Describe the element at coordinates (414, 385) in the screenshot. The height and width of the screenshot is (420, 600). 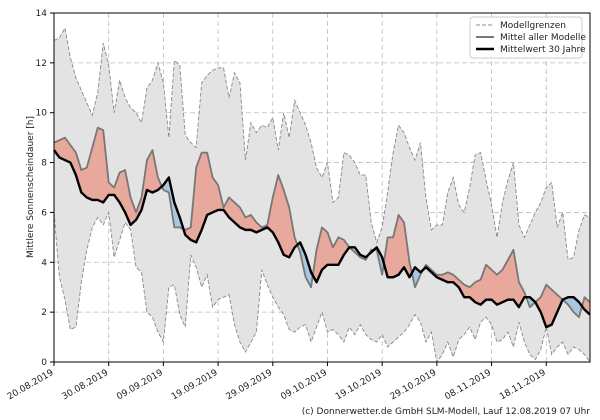
I see `x-tick-label: 29.10.2019` at that location.